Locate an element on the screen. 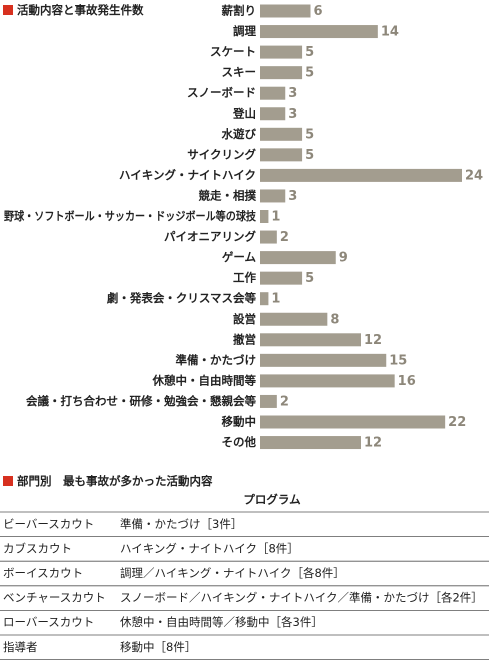 This screenshot has height=664, width=489. division-cell: ビーバースカウト is located at coordinates (48, 524).